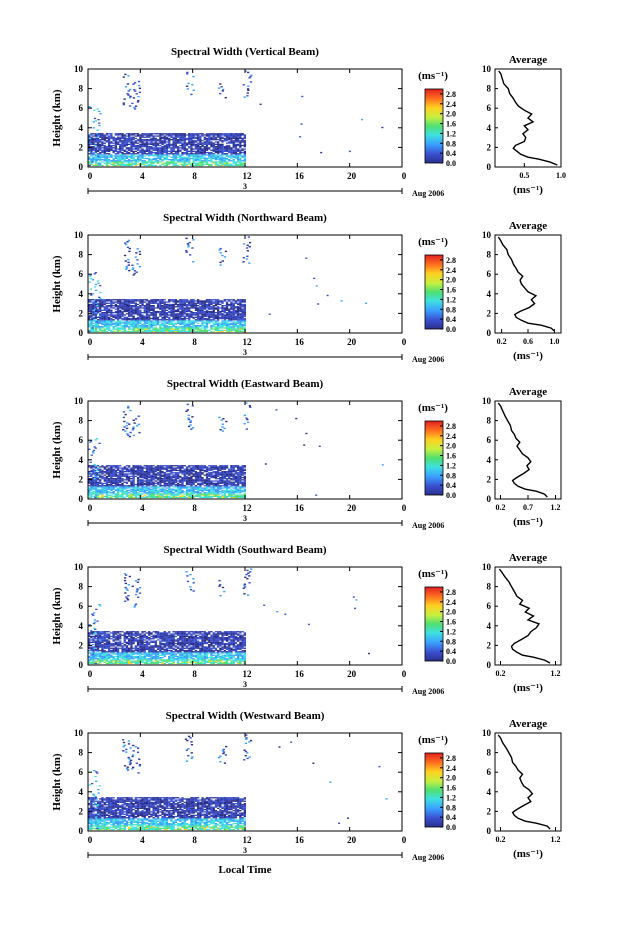 The width and height of the screenshot is (622, 929). What do you see at coordinates (248, 176) in the screenshot?
I see `x-tick-label: 12` at bounding box center [248, 176].